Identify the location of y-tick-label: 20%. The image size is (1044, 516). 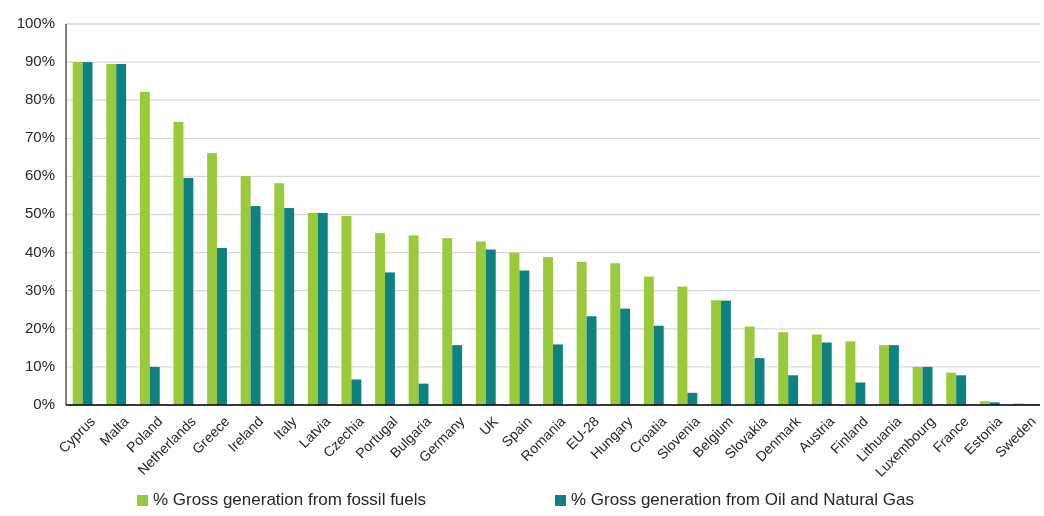
(39, 327).